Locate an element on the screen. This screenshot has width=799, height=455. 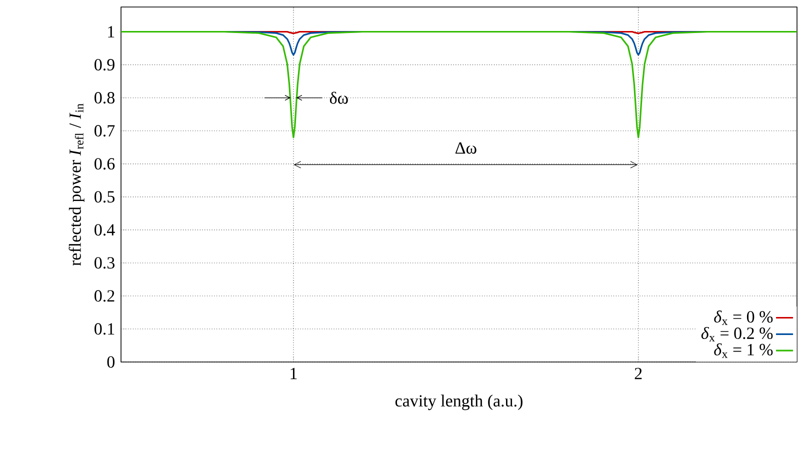
y-tick-label: 0.4 is located at coordinates (104, 230).